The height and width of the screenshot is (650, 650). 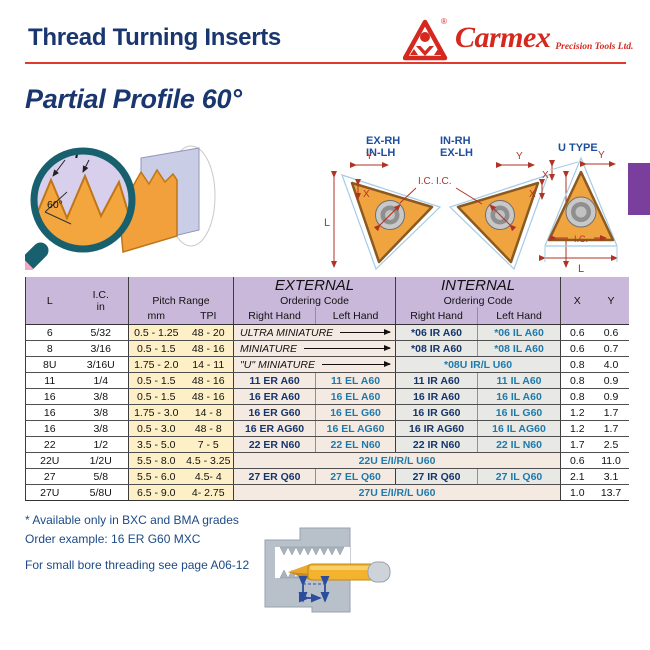 I want to click on table-cell-extR: 16 ER A60, so click(x=274, y=396).